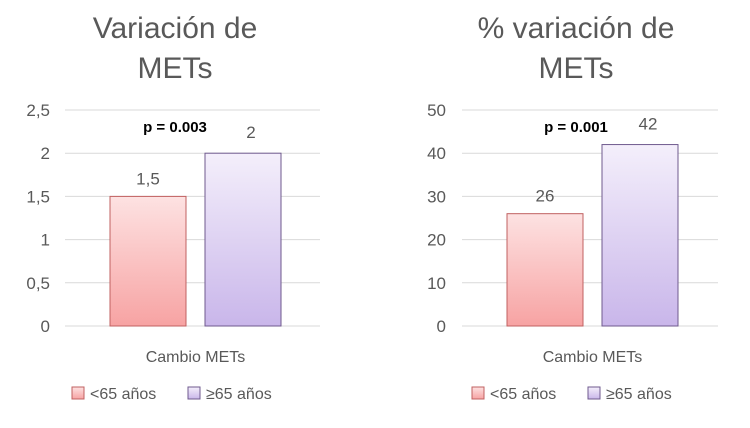 The width and height of the screenshot is (750, 428). I want to click on y-tick-label: 20, so click(436, 240).